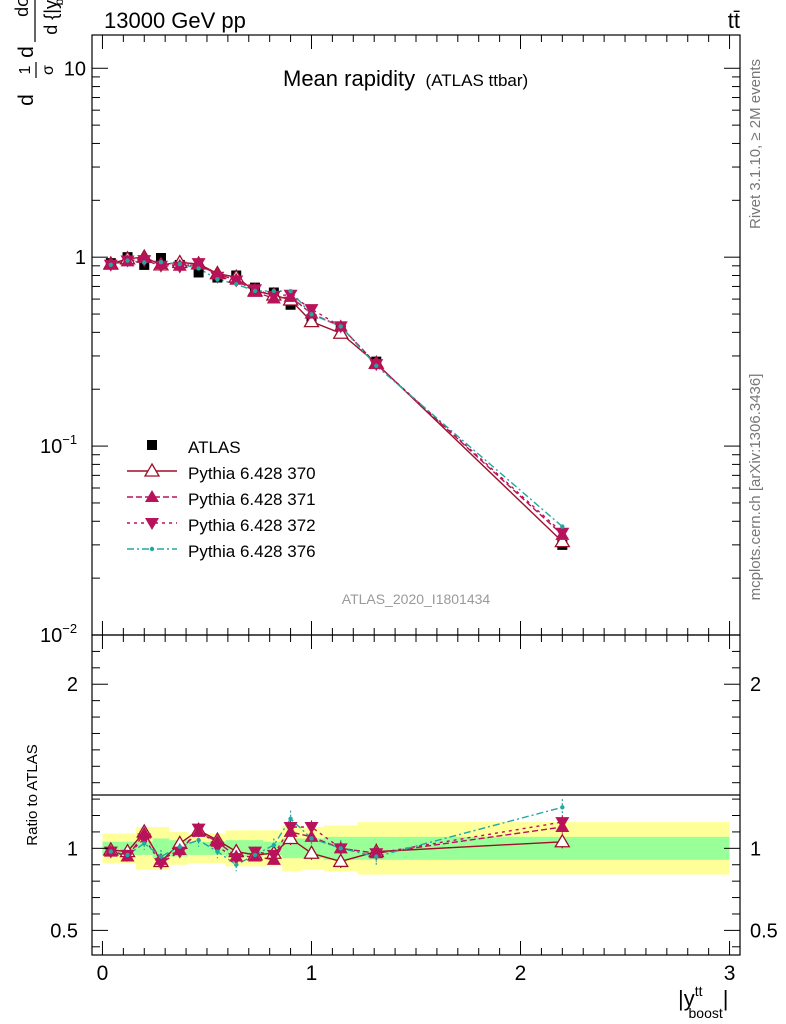 The width and height of the screenshot is (786, 1024). Describe the element at coordinates (72, 685) in the screenshot. I see `ratio-y-tick-label-left: 2` at that location.